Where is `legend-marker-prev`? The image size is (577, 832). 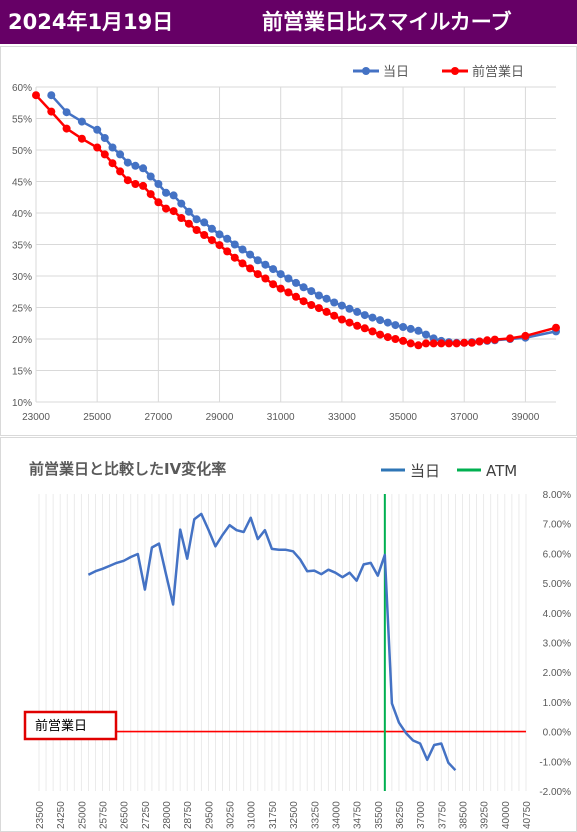
legend-marker-prev is located at coordinates (455, 71).